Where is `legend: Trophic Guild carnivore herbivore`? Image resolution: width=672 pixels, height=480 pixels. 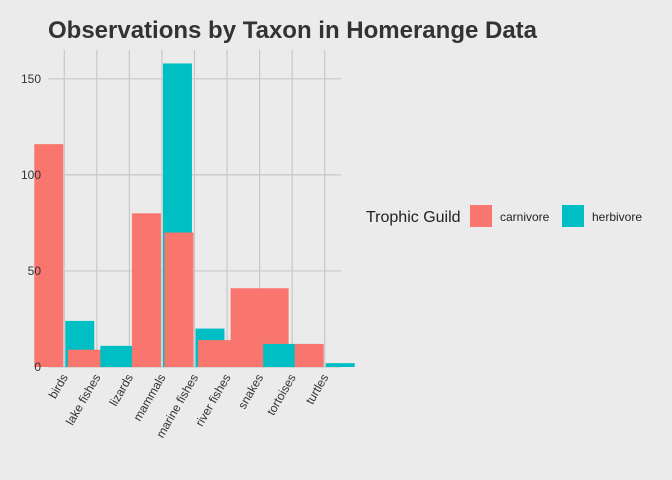 legend: Trophic Guild carnivore herbivore is located at coordinates (504, 216).